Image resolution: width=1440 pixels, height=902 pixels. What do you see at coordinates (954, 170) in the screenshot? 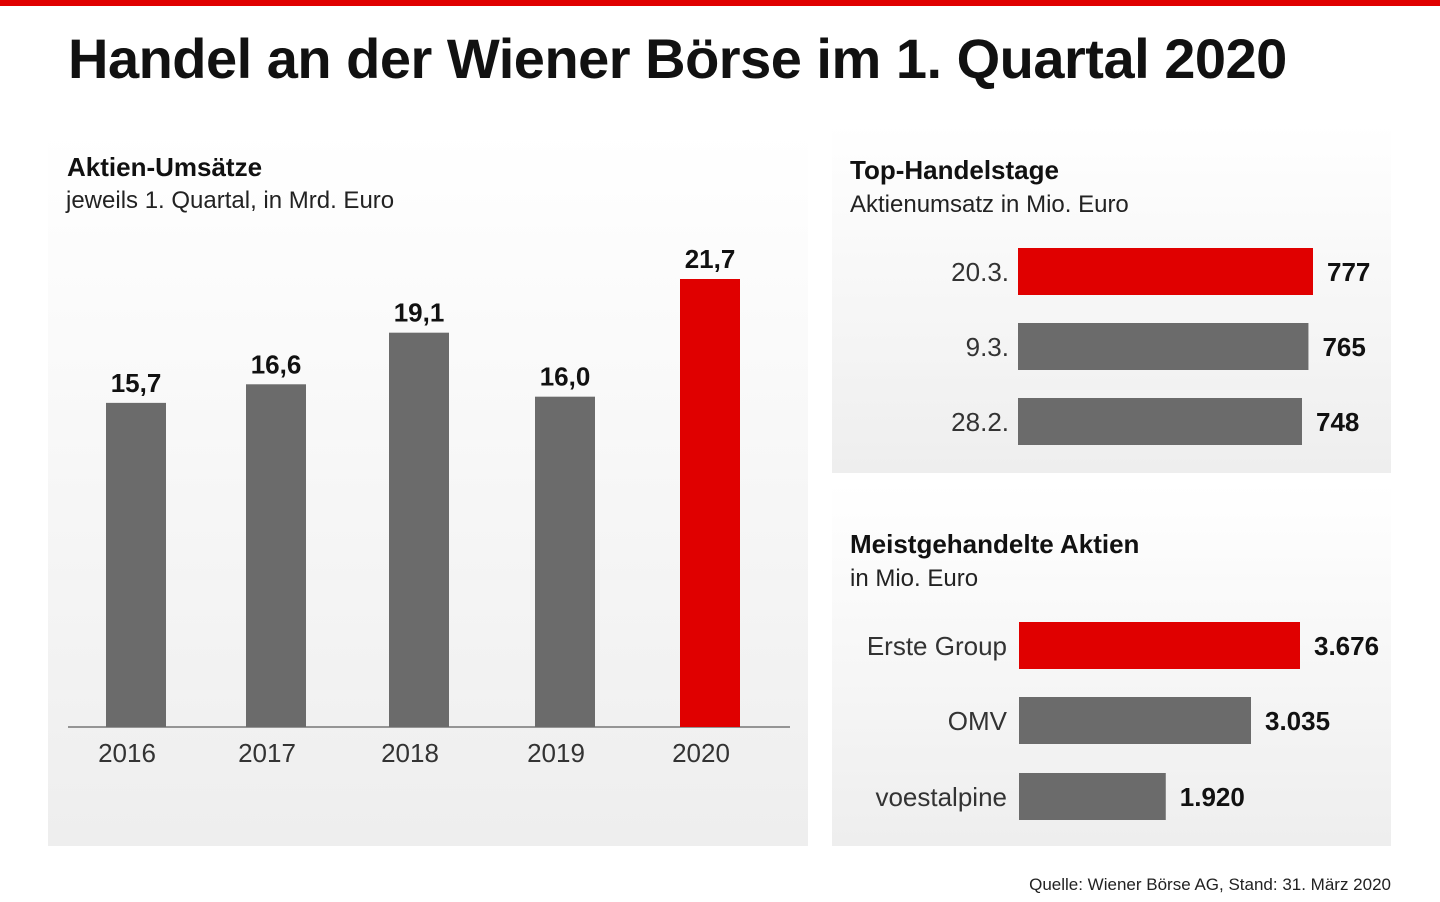
I see `chart-title: Top-Handelstage` at bounding box center [954, 170].